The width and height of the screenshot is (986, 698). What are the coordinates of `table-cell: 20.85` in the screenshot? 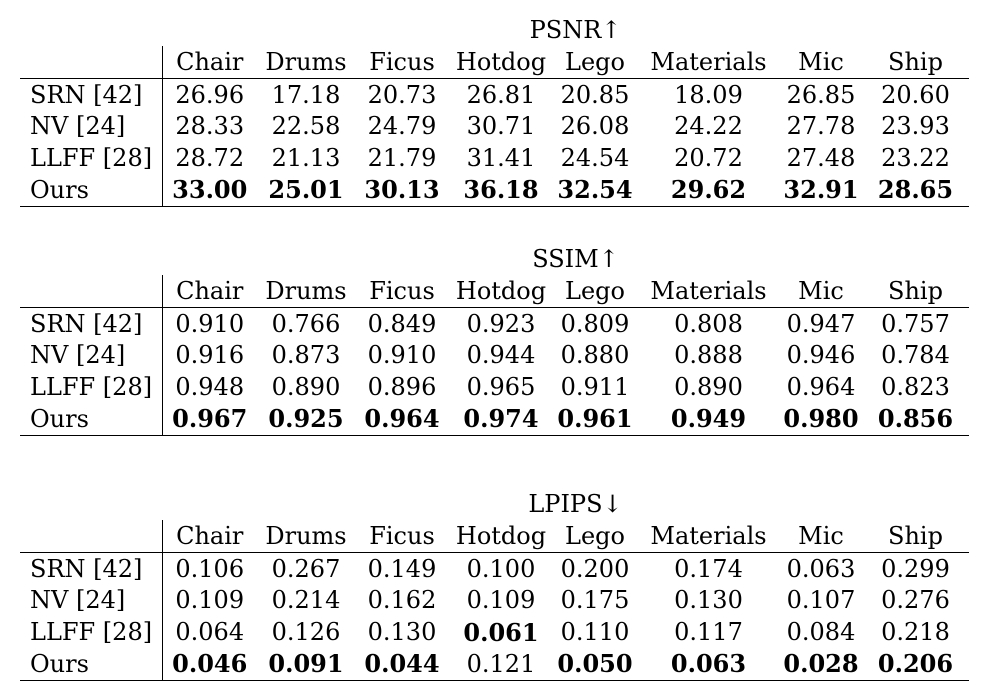 It's located at (595, 95).